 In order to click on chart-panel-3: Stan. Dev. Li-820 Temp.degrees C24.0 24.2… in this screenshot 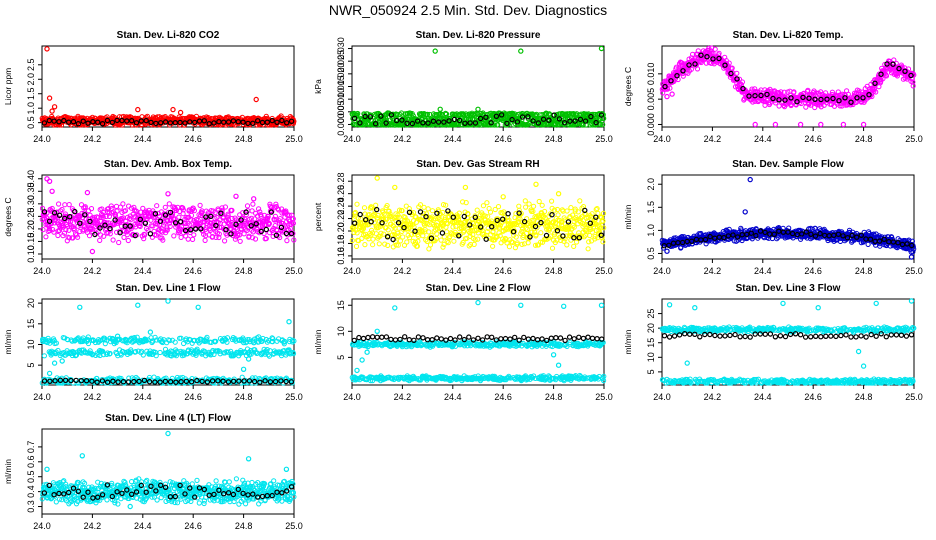, I will do `click(773, 87)`.